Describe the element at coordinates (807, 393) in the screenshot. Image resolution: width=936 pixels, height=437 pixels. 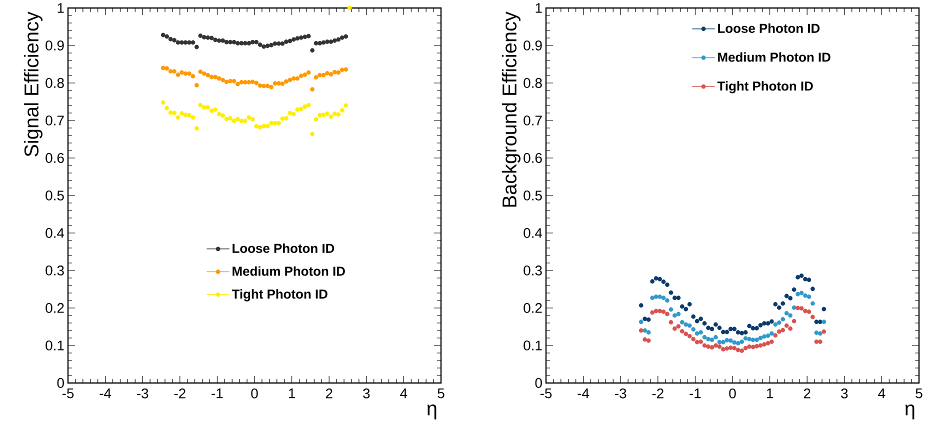
I see `x-tick-label: 2` at that location.